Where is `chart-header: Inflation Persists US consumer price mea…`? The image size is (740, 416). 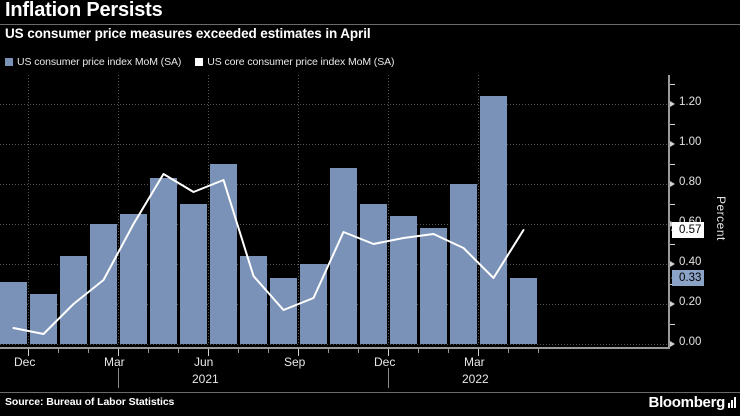 chart-header: Inflation Persists US consumer price mea… is located at coordinates (370, 25).